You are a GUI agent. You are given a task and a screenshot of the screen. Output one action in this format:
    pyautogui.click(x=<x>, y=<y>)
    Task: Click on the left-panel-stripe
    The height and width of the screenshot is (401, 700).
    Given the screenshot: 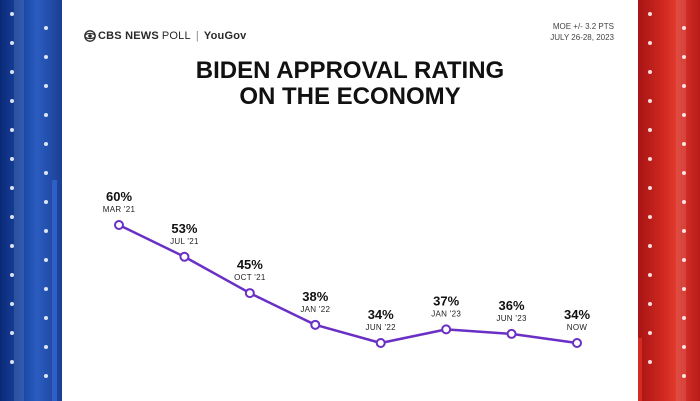 What is the action you would take?
    pyautogui.click(x=19, y=200)
    